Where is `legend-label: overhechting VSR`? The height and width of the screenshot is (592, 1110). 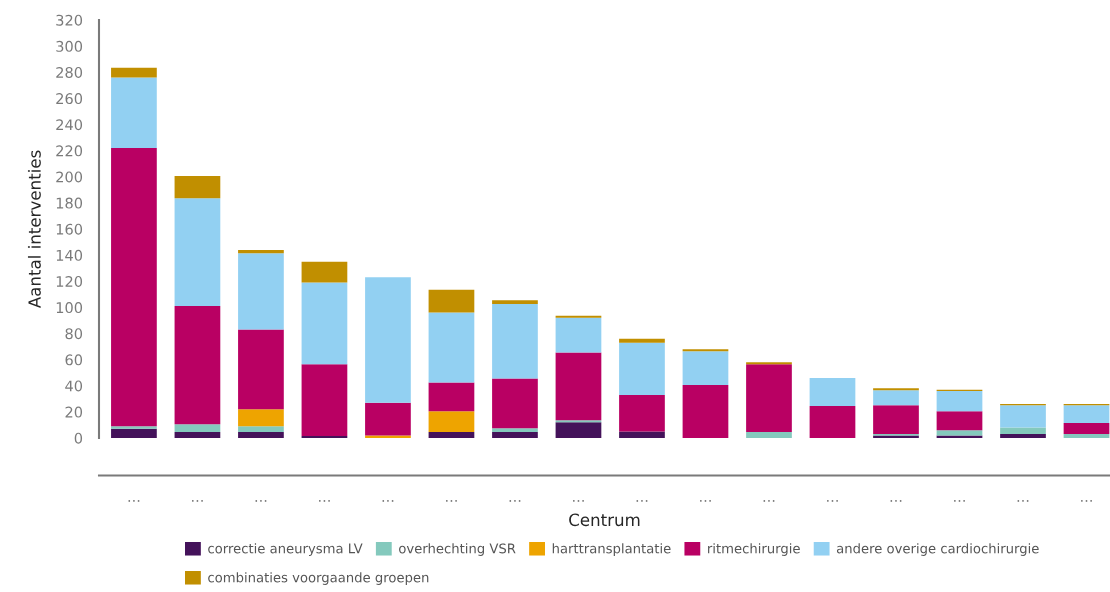
legend-label: overhechting VSR is located at coordinates (457, 549).